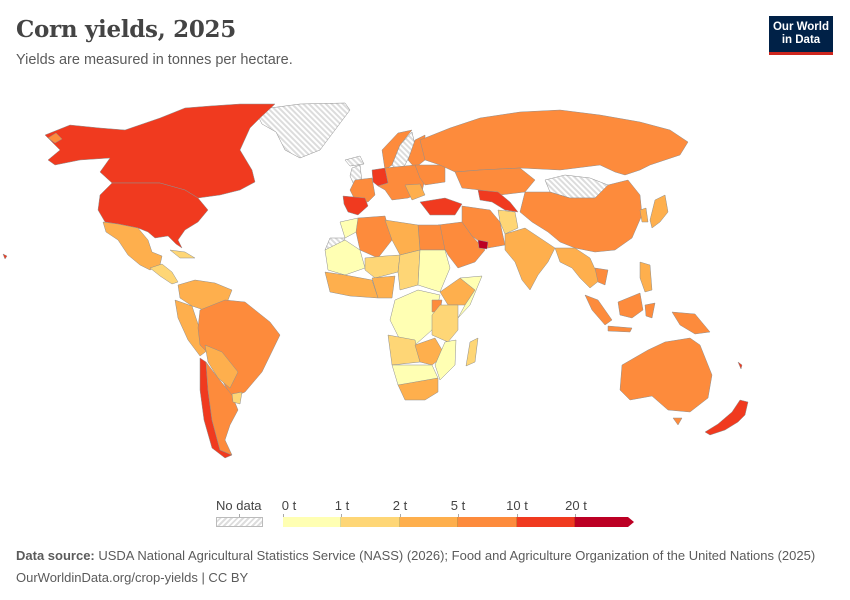  Describe the element at coordinates (182, 254) in the screenshot. I see `region-cuba` at that location.